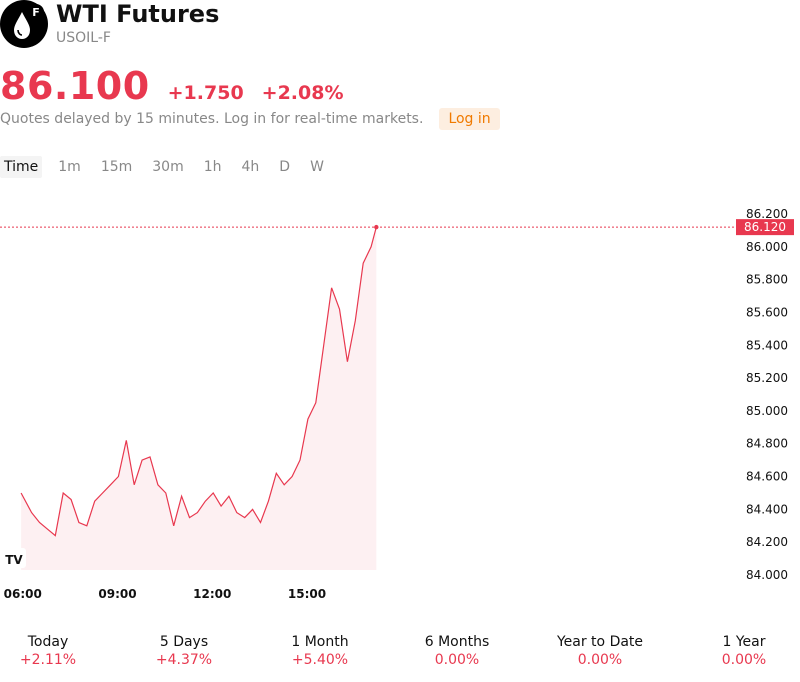  What do you see at coordinates (317, 167) in the screenshot?
I see `interval-tab-w: W` at bounding box center [317, 167].